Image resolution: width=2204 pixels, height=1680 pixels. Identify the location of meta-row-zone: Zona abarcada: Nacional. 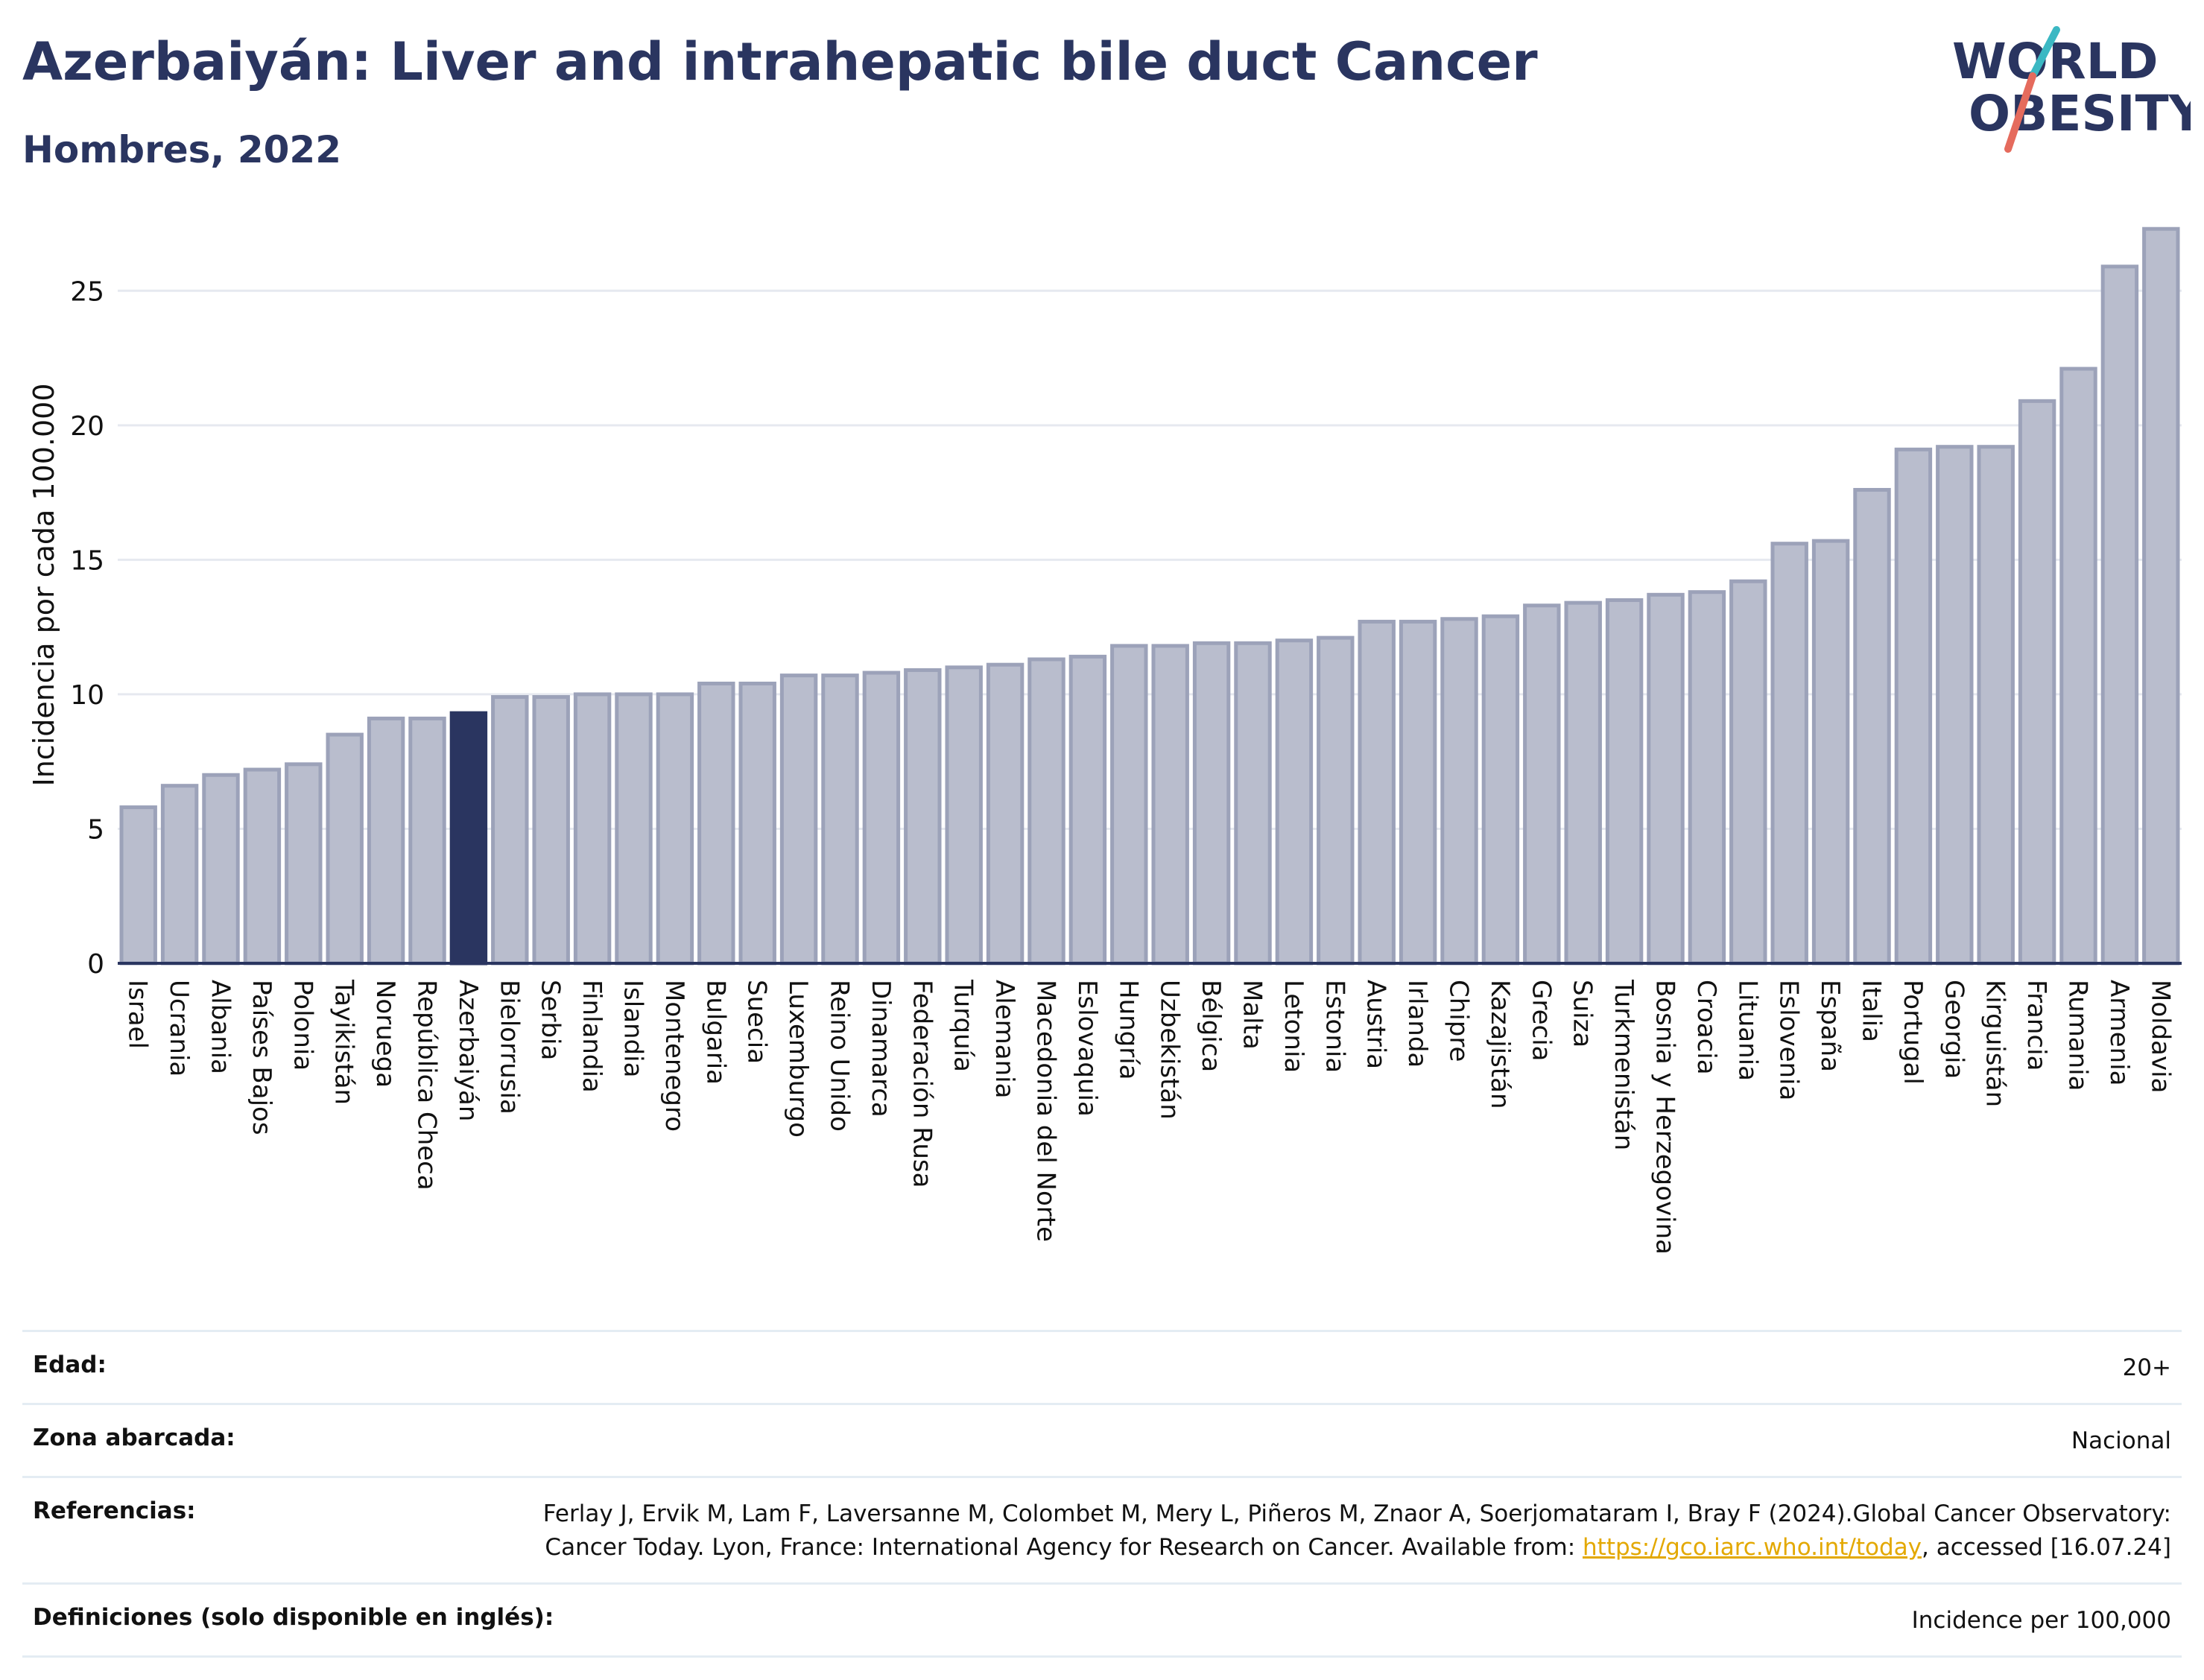
(1102, 1439).